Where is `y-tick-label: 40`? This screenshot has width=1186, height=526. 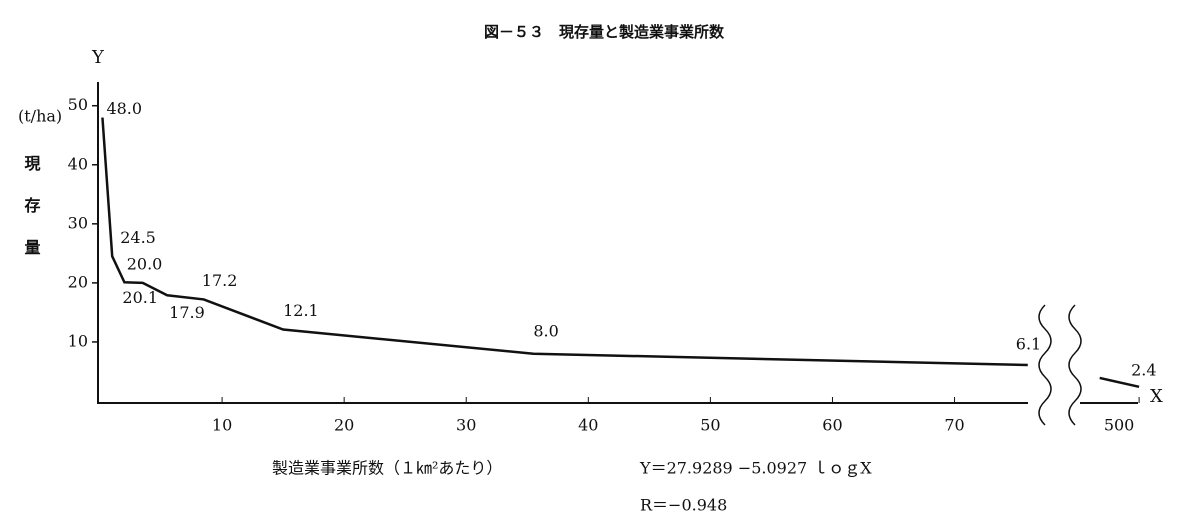
y-tick-label: 40 is located at coordinates (78, 163).